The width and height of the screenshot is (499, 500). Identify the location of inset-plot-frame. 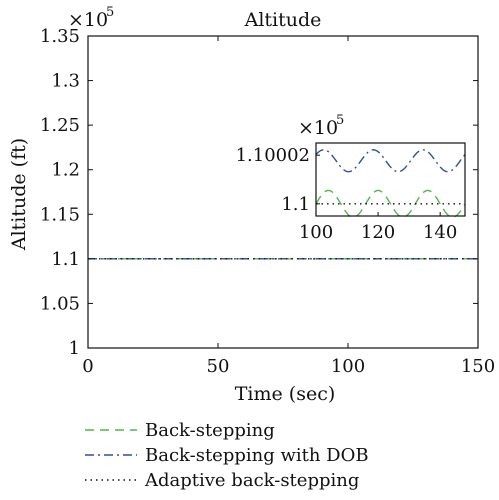
(390, 179).